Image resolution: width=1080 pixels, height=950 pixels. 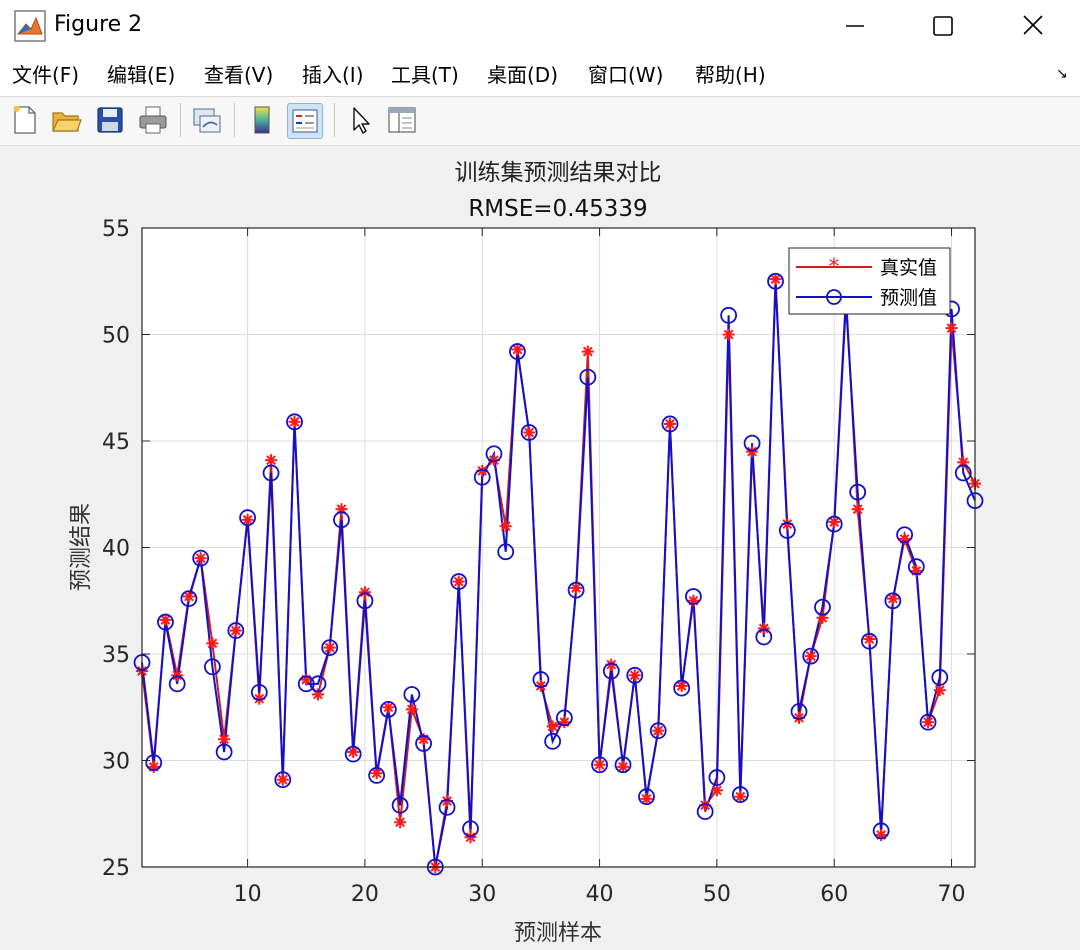 What do you see at coordinates (110, 120) in the screenshot?
I see `save-icon` at bounding box center [110, 120].